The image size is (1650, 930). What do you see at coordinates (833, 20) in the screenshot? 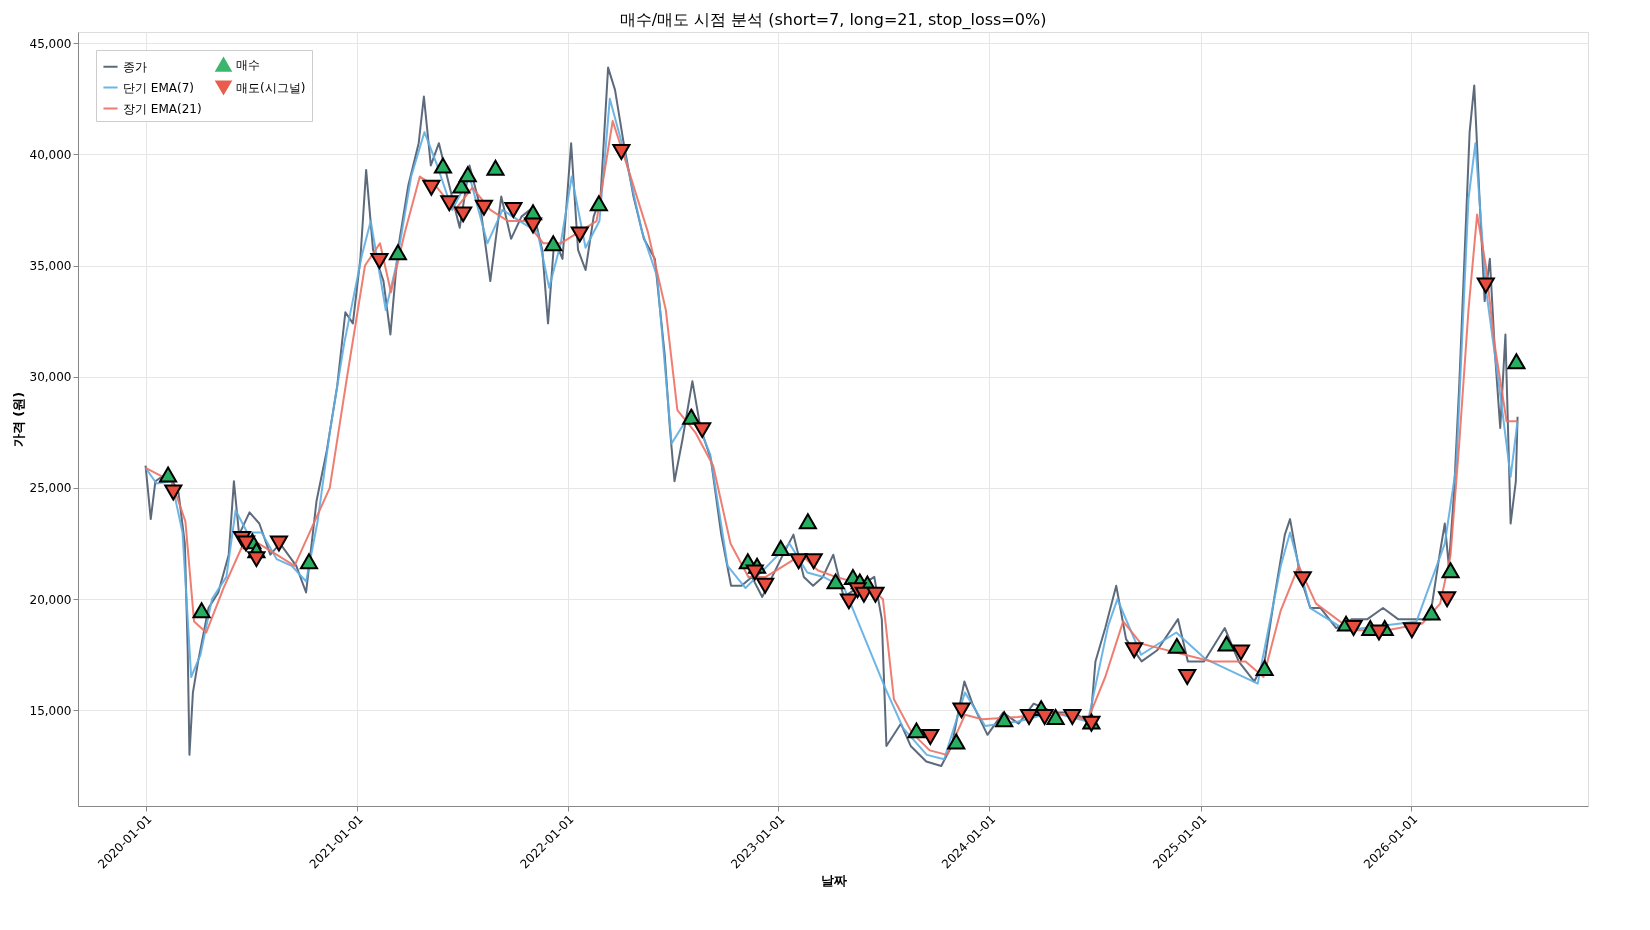
I see `chart-title: 매수/매도 시점 분석 (short=7, long=21, stop_loss=0%)` at bounding box center [833, 20].